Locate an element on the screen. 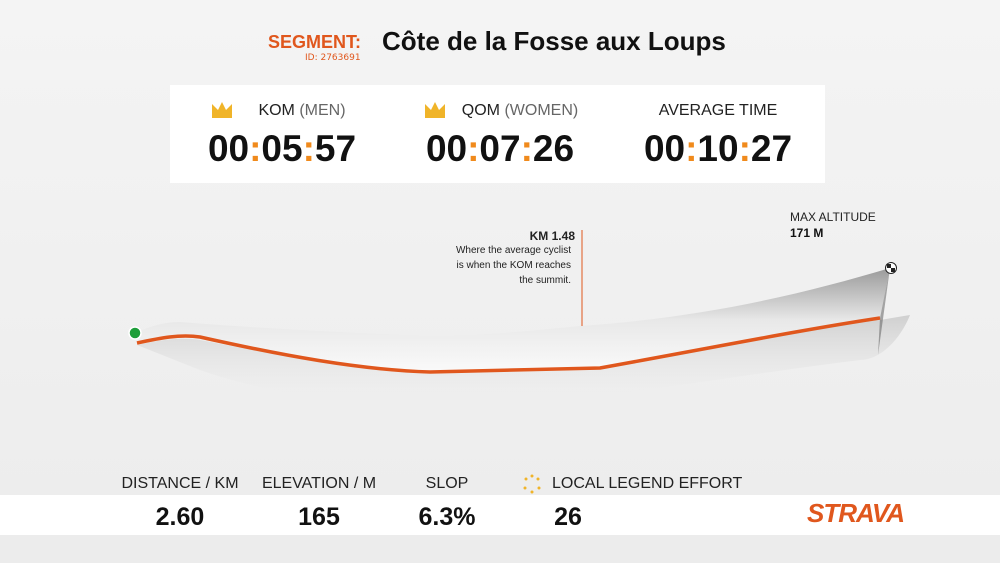  stat-label: ELEVATION / M is located at coordinates (319, 483).